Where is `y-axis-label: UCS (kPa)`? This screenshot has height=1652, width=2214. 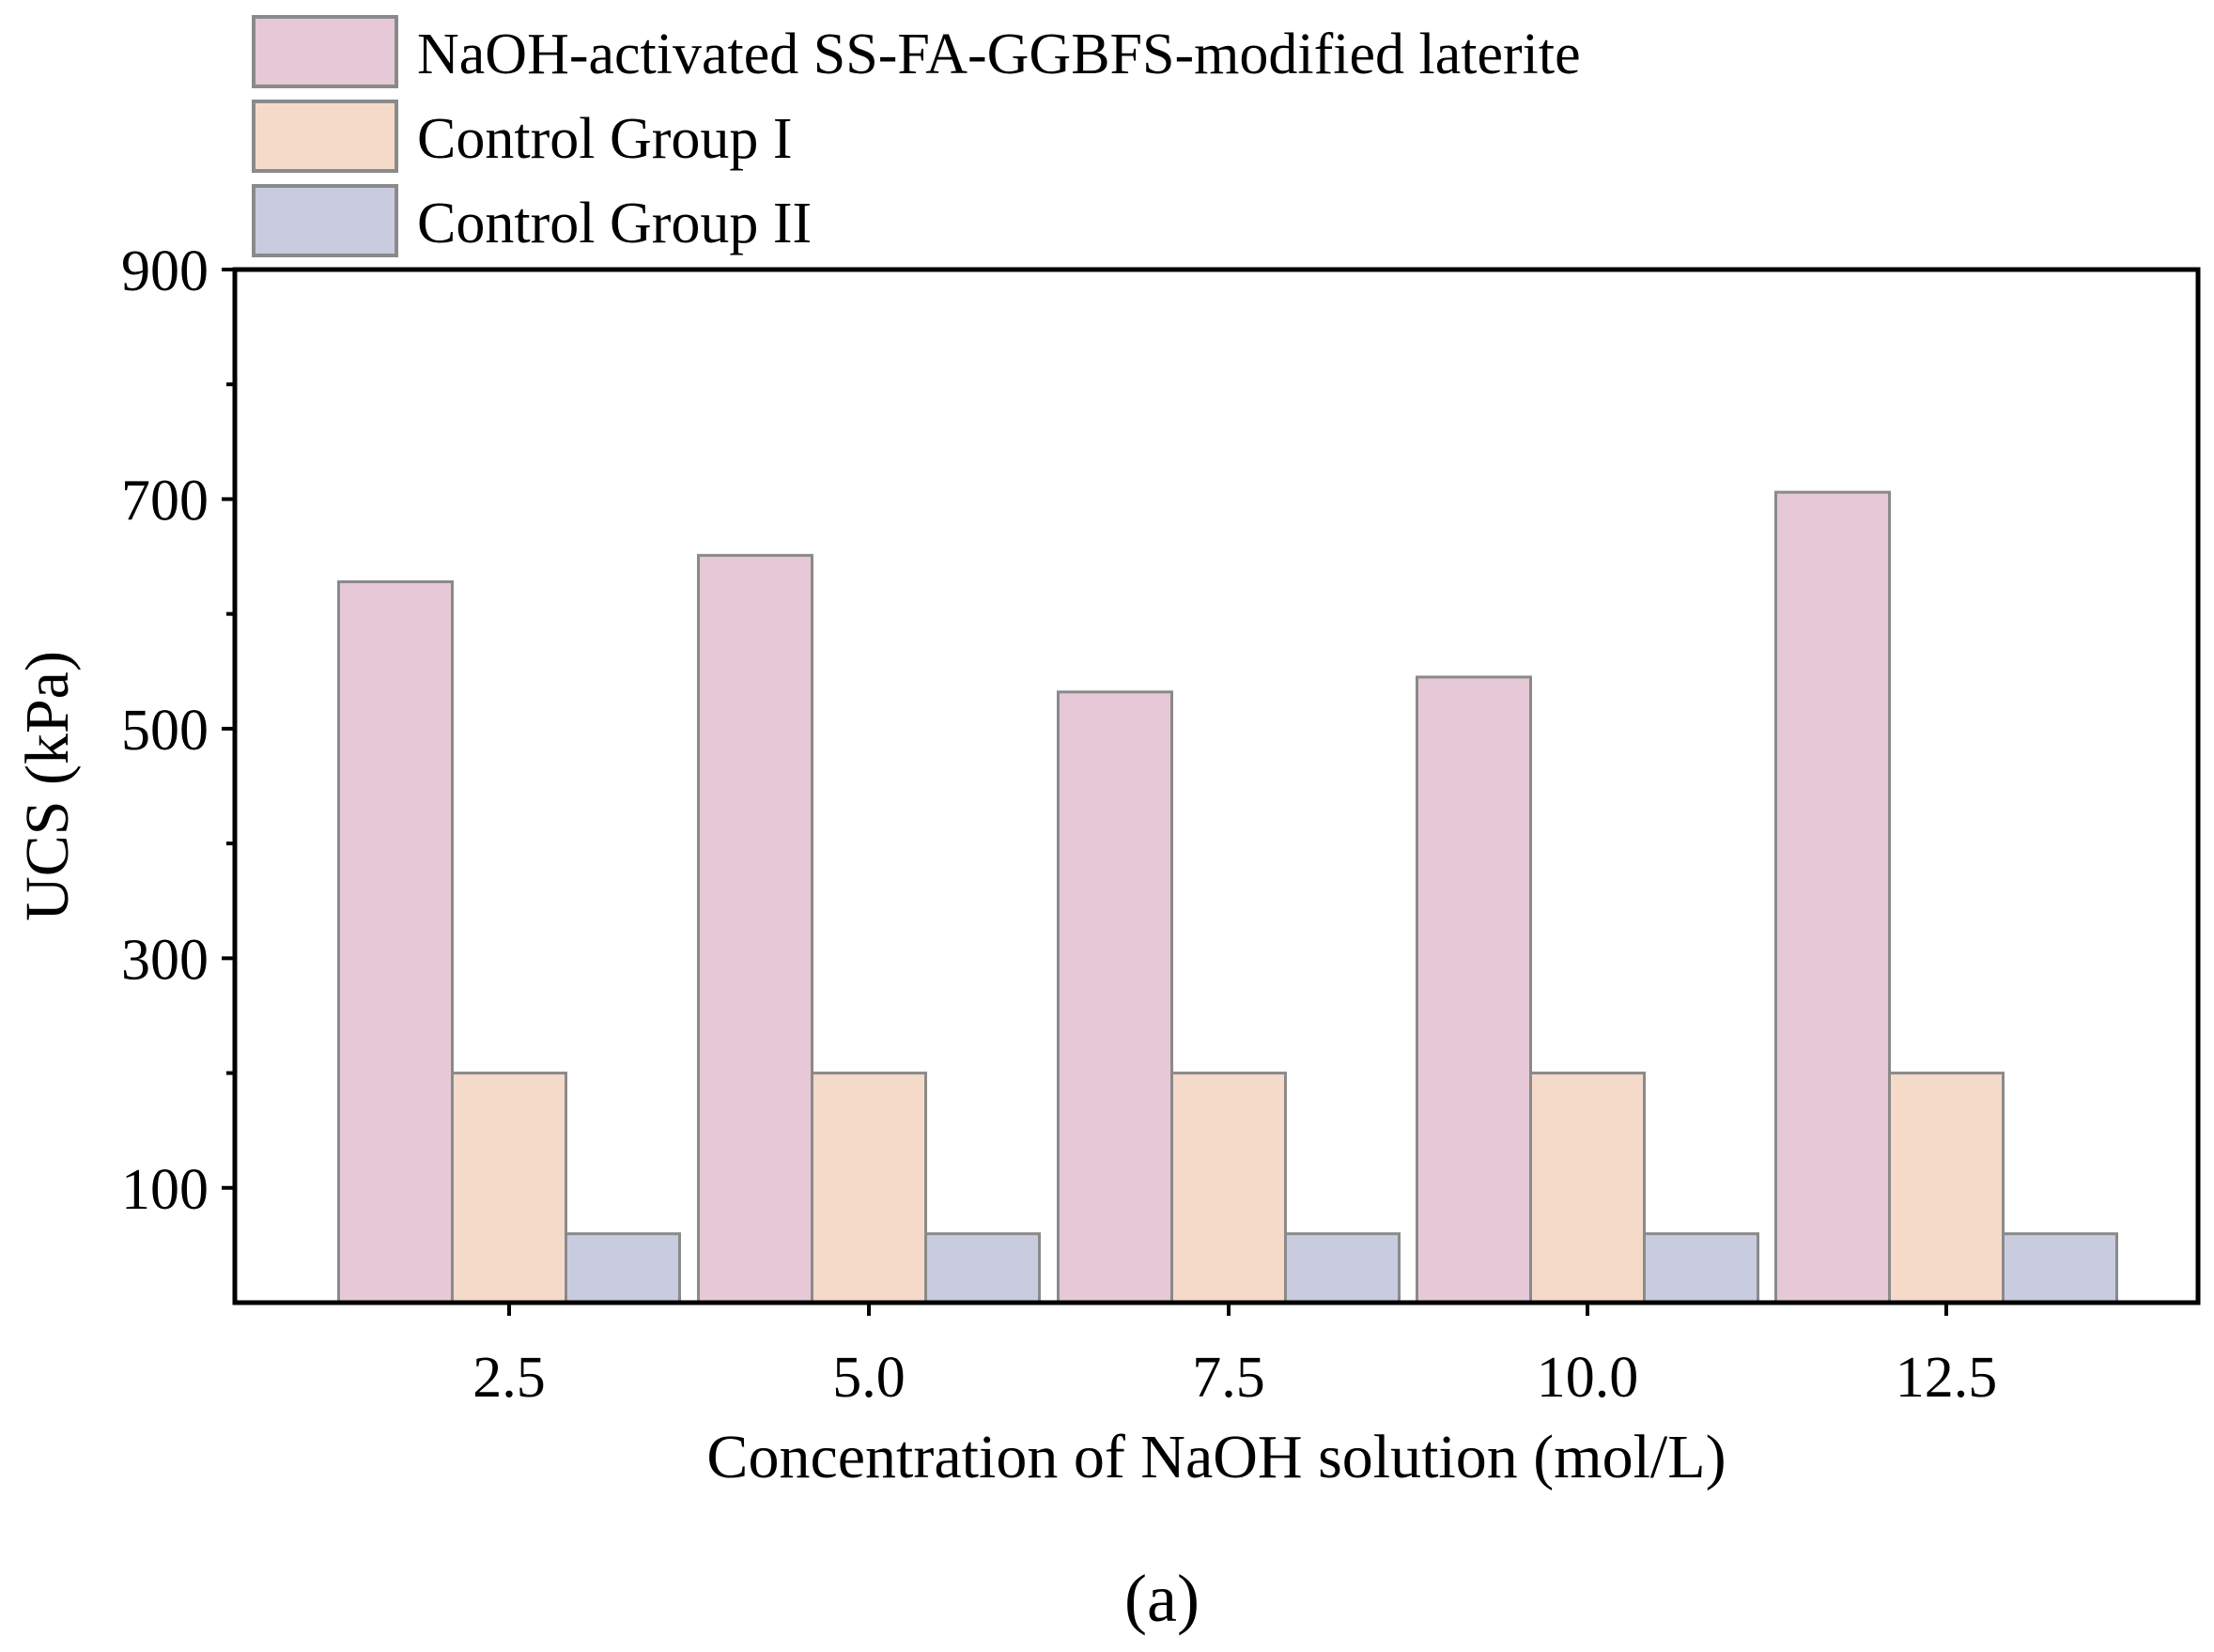
y-axis-label: UCS (kPa) is located at coordinates (47, 786).